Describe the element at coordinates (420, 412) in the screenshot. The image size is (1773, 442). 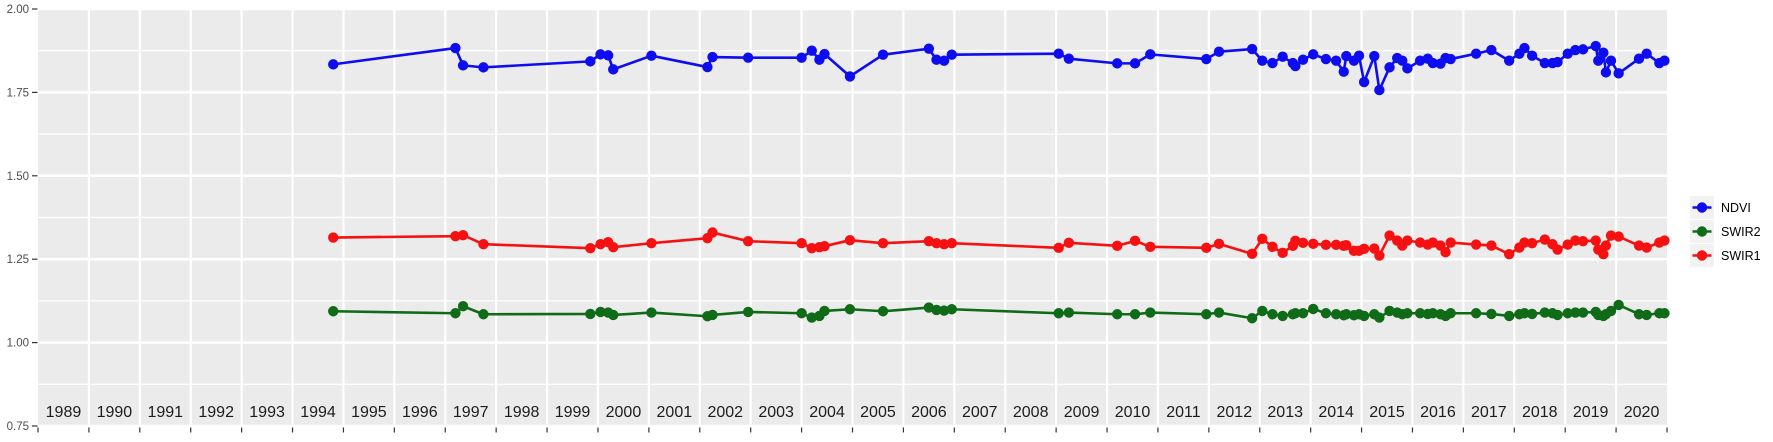
I see `x-axis-year-label: 1996` at that location.